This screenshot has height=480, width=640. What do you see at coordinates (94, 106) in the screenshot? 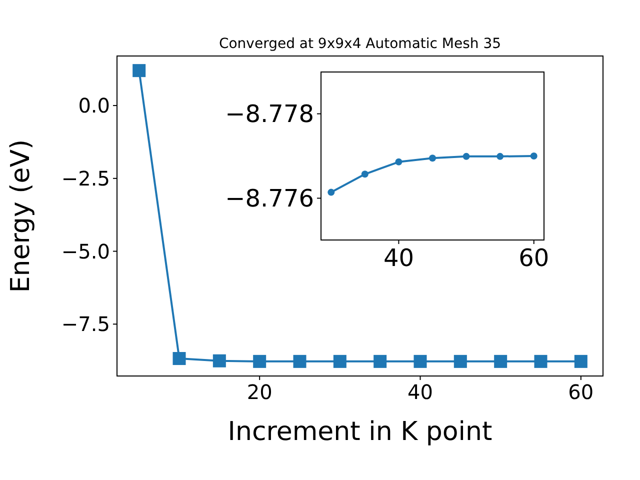
I see `y-tick-label: 0.0` at bounding box center [94, 106].